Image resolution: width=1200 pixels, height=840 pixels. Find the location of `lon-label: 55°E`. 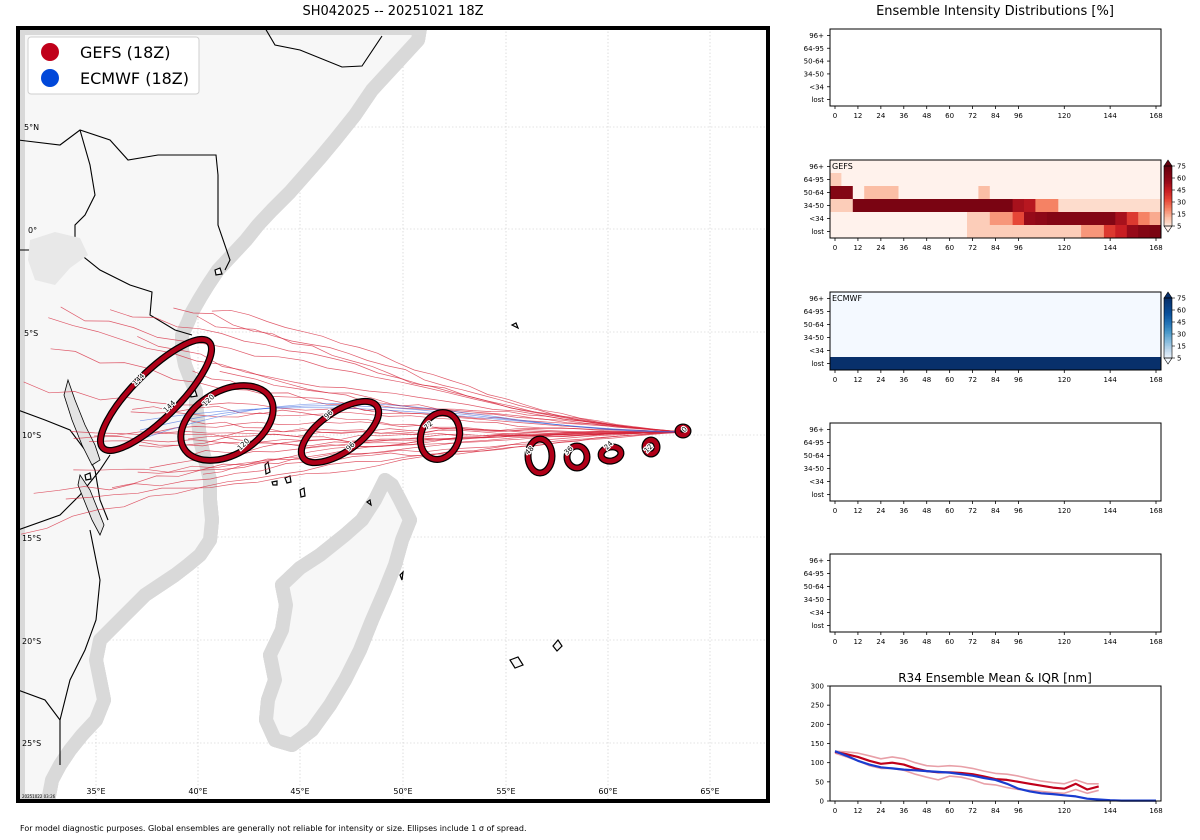

lon-label: 55°E is located at coordinates (505, 791).